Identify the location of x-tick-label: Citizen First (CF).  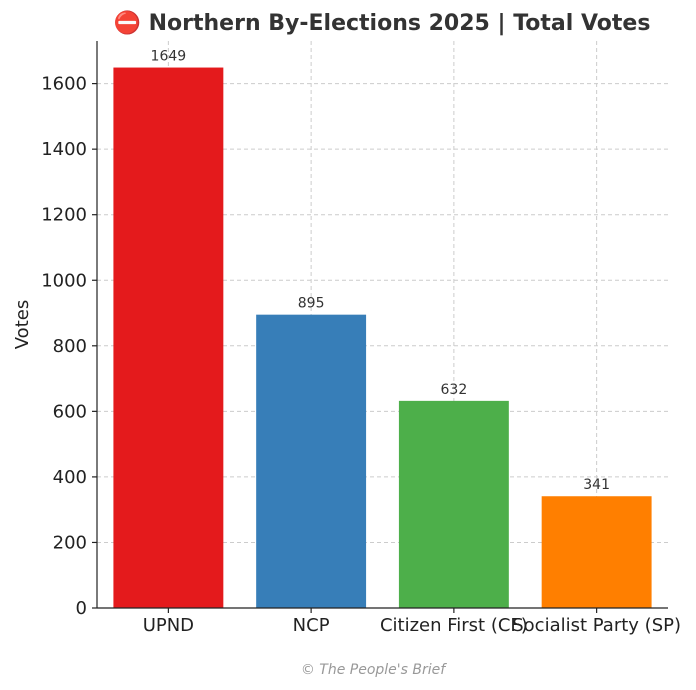
(454, 625).